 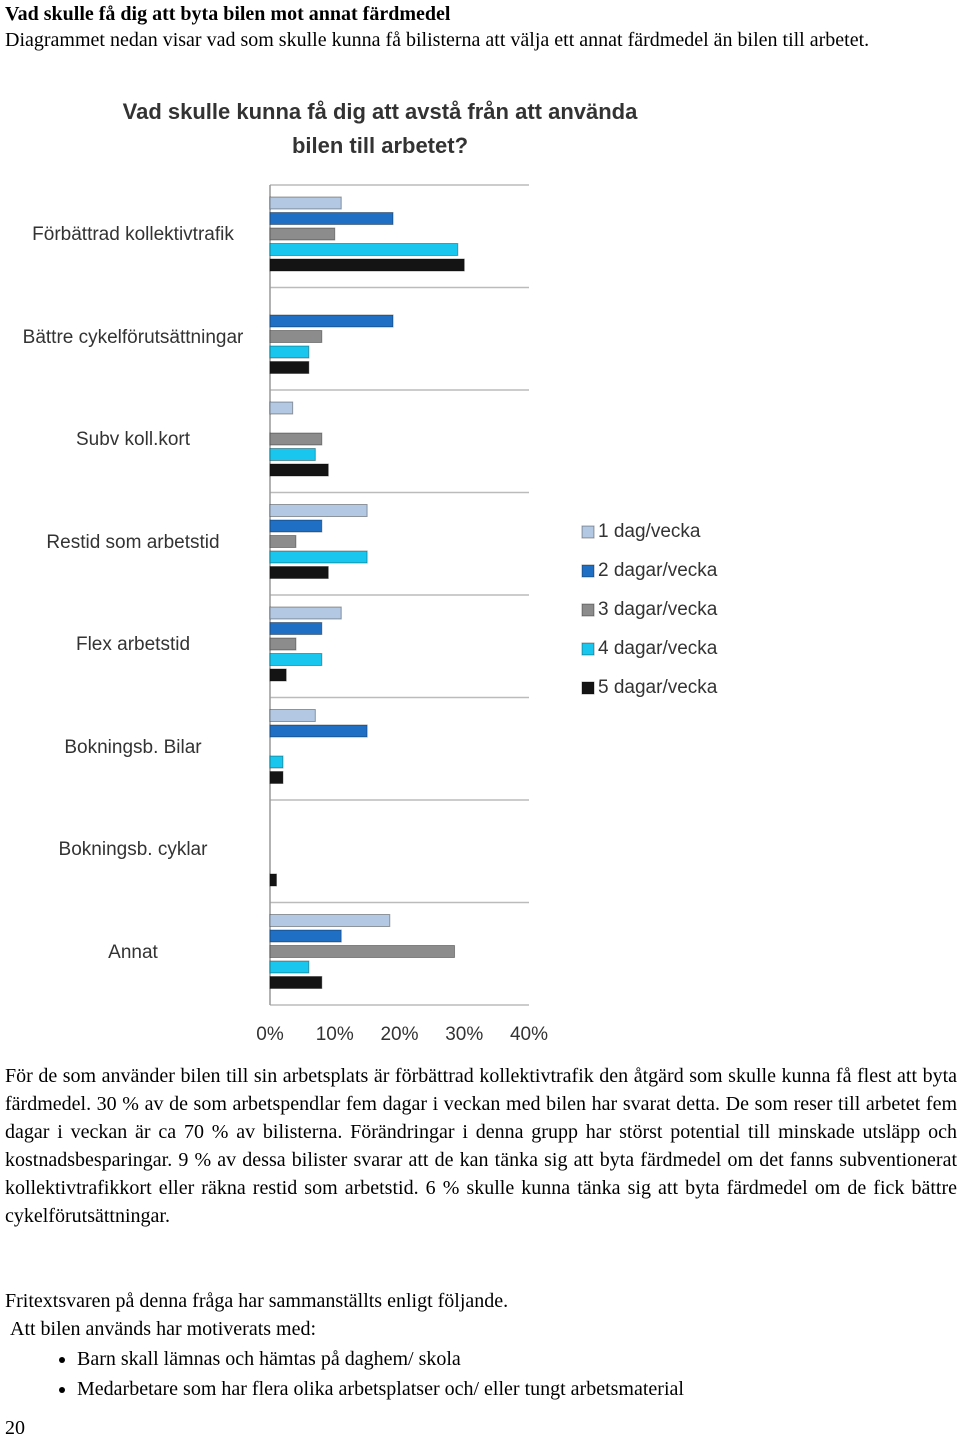 I want to click on category-label: Subv koll.kort, so click(x=133, y=439).